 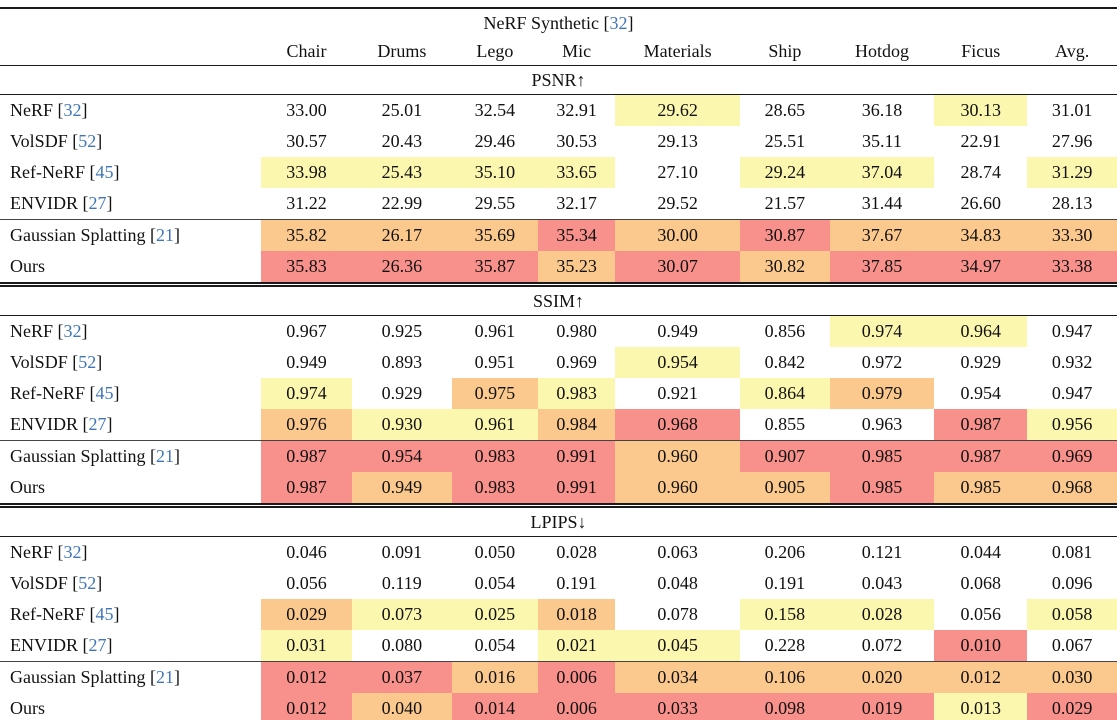 What do you see at coordinates (1072, 235) in the screenshot?
I see `value-cell: 33.30` at bounding box center [1072, 235].